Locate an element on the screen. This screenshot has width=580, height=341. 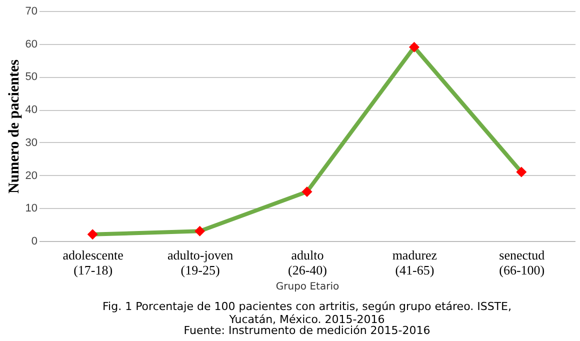
y-tick-label: 0 is located at coordinates (34, 242).